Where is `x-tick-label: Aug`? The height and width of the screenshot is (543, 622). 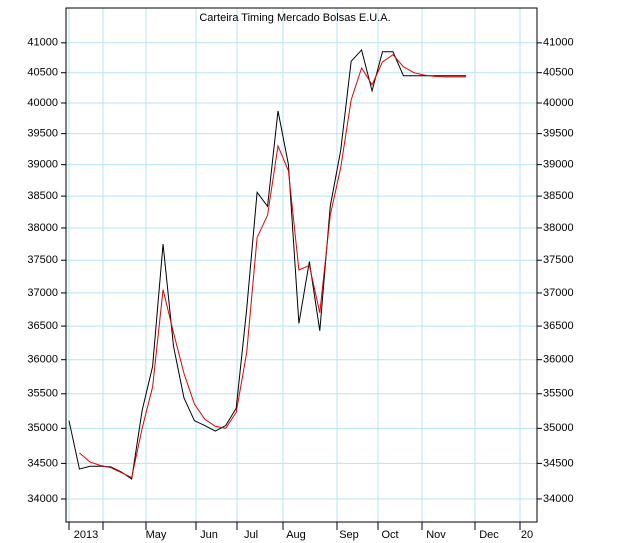
x-tick-label: Aug is located at coordinates (296, 535).